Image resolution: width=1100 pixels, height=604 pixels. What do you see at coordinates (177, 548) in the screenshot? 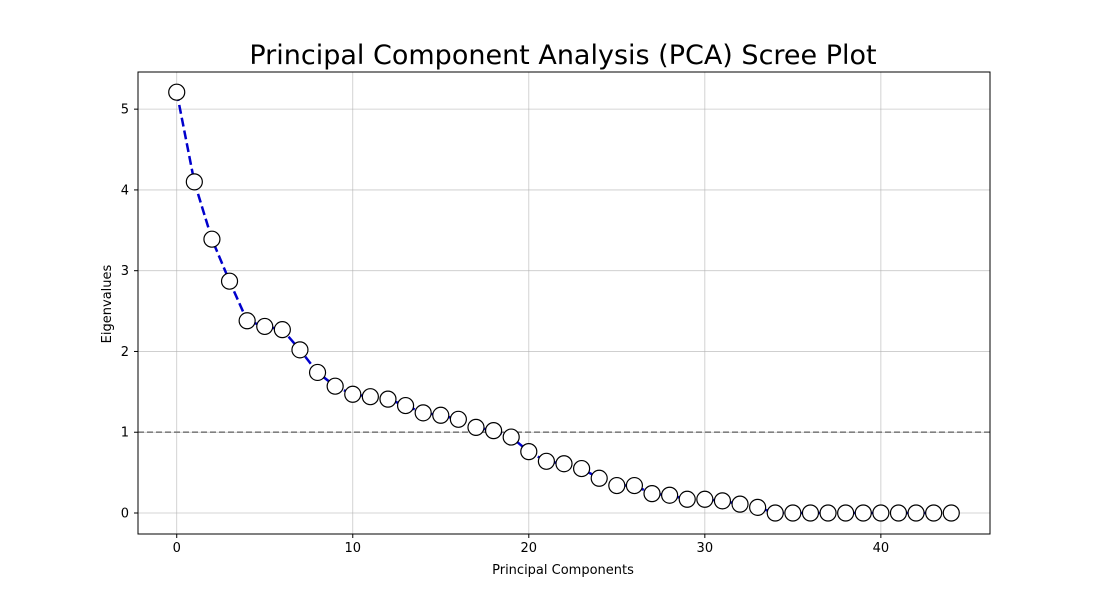
I see `x-tick-label: 0` at bounding box center [177, 548].